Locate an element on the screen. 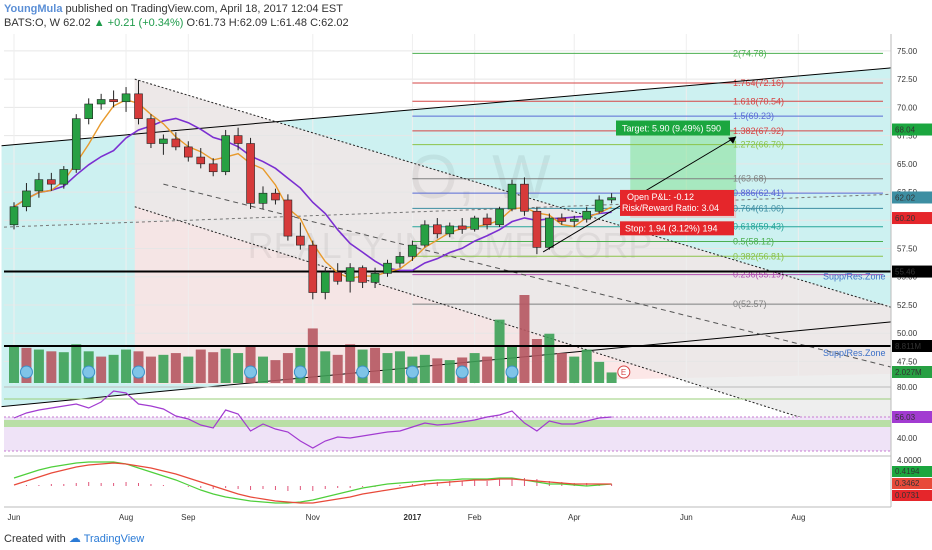 The image size is (932, 550). y-tick-label: 70.00 is located at coordinates (907, 107).